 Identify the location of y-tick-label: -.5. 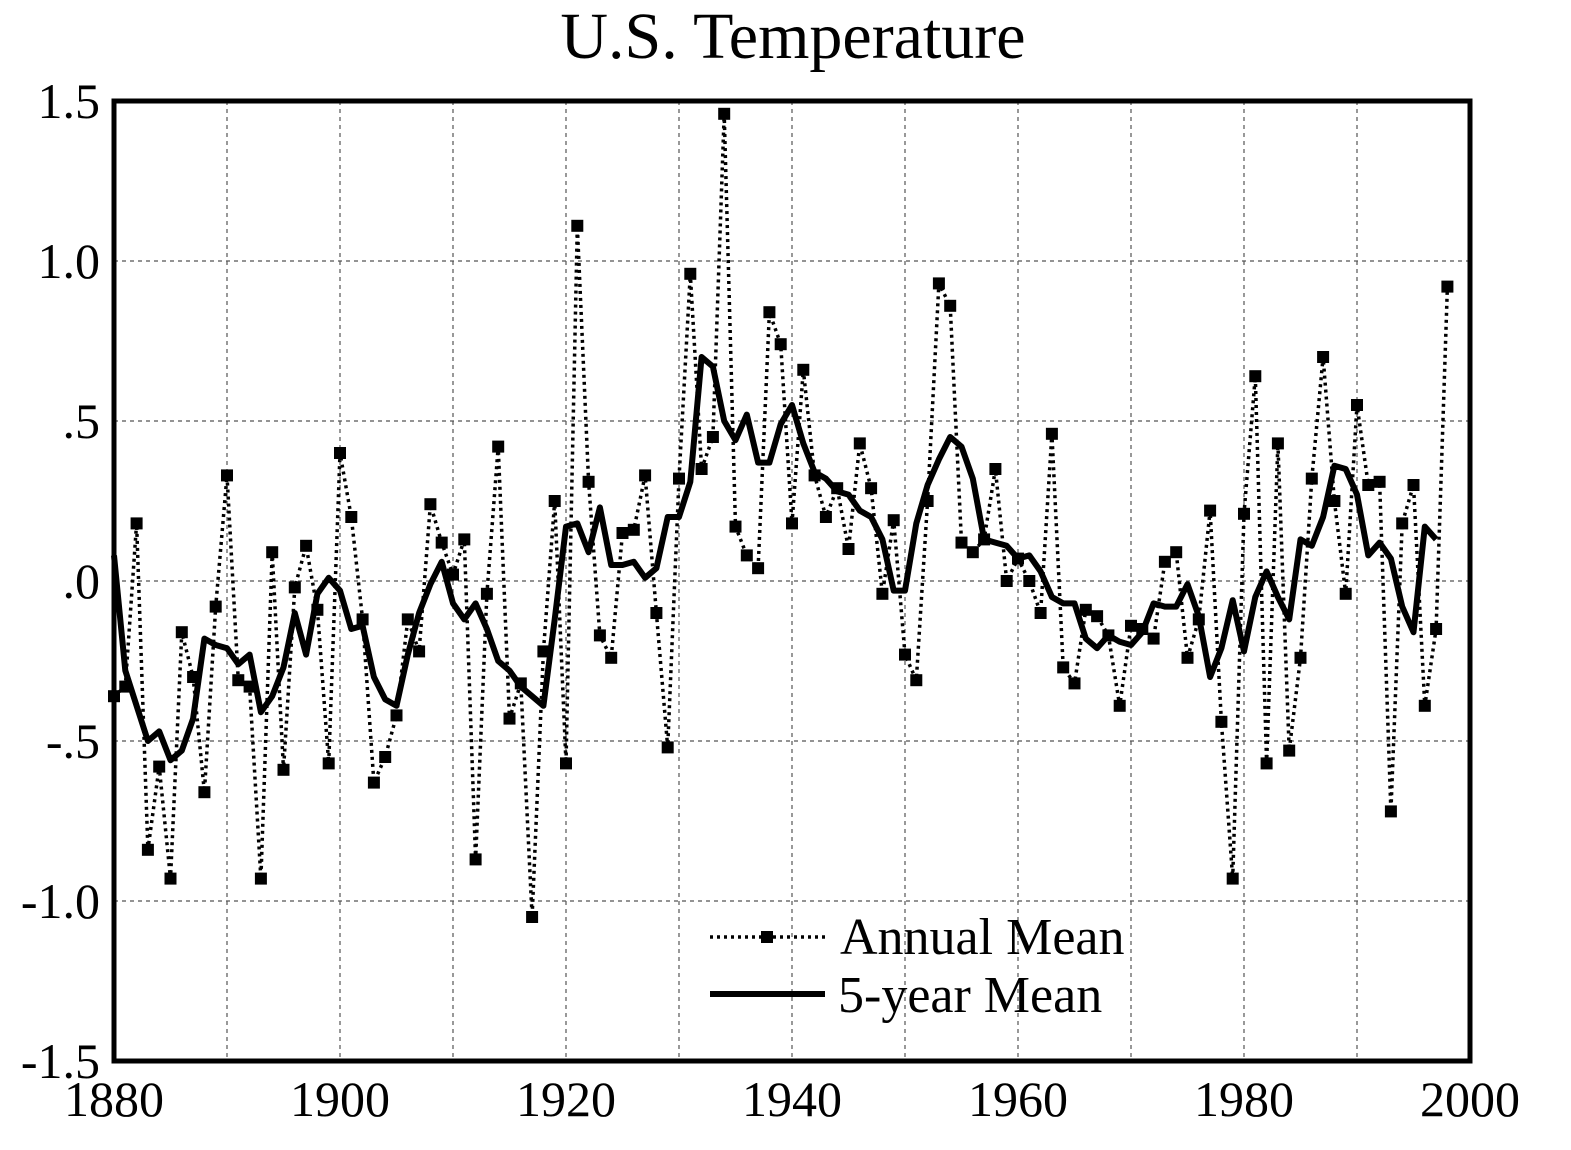
(73, 741).